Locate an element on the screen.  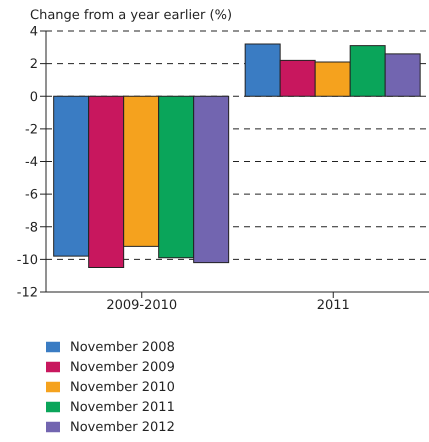
y-tick-label: 4 is located at coordinates (34, 32).